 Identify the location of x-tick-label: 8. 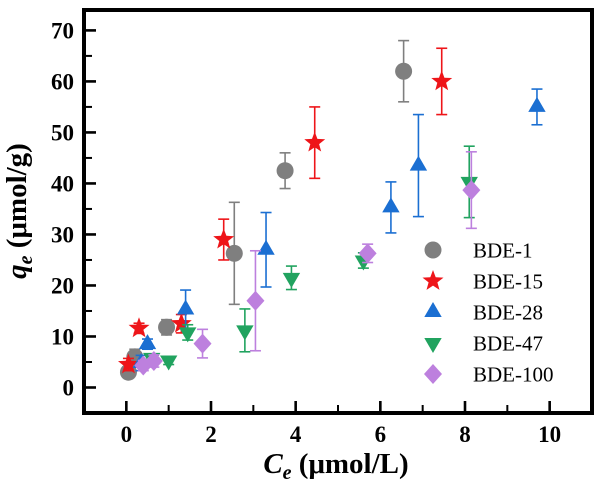
(465, 434).